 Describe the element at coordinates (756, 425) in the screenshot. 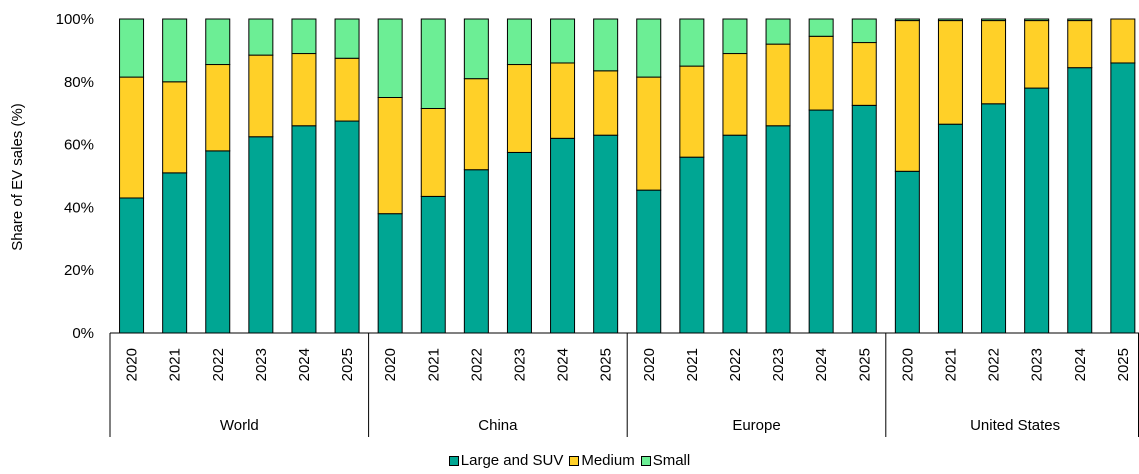

I see `group-label: Europe` at that location.